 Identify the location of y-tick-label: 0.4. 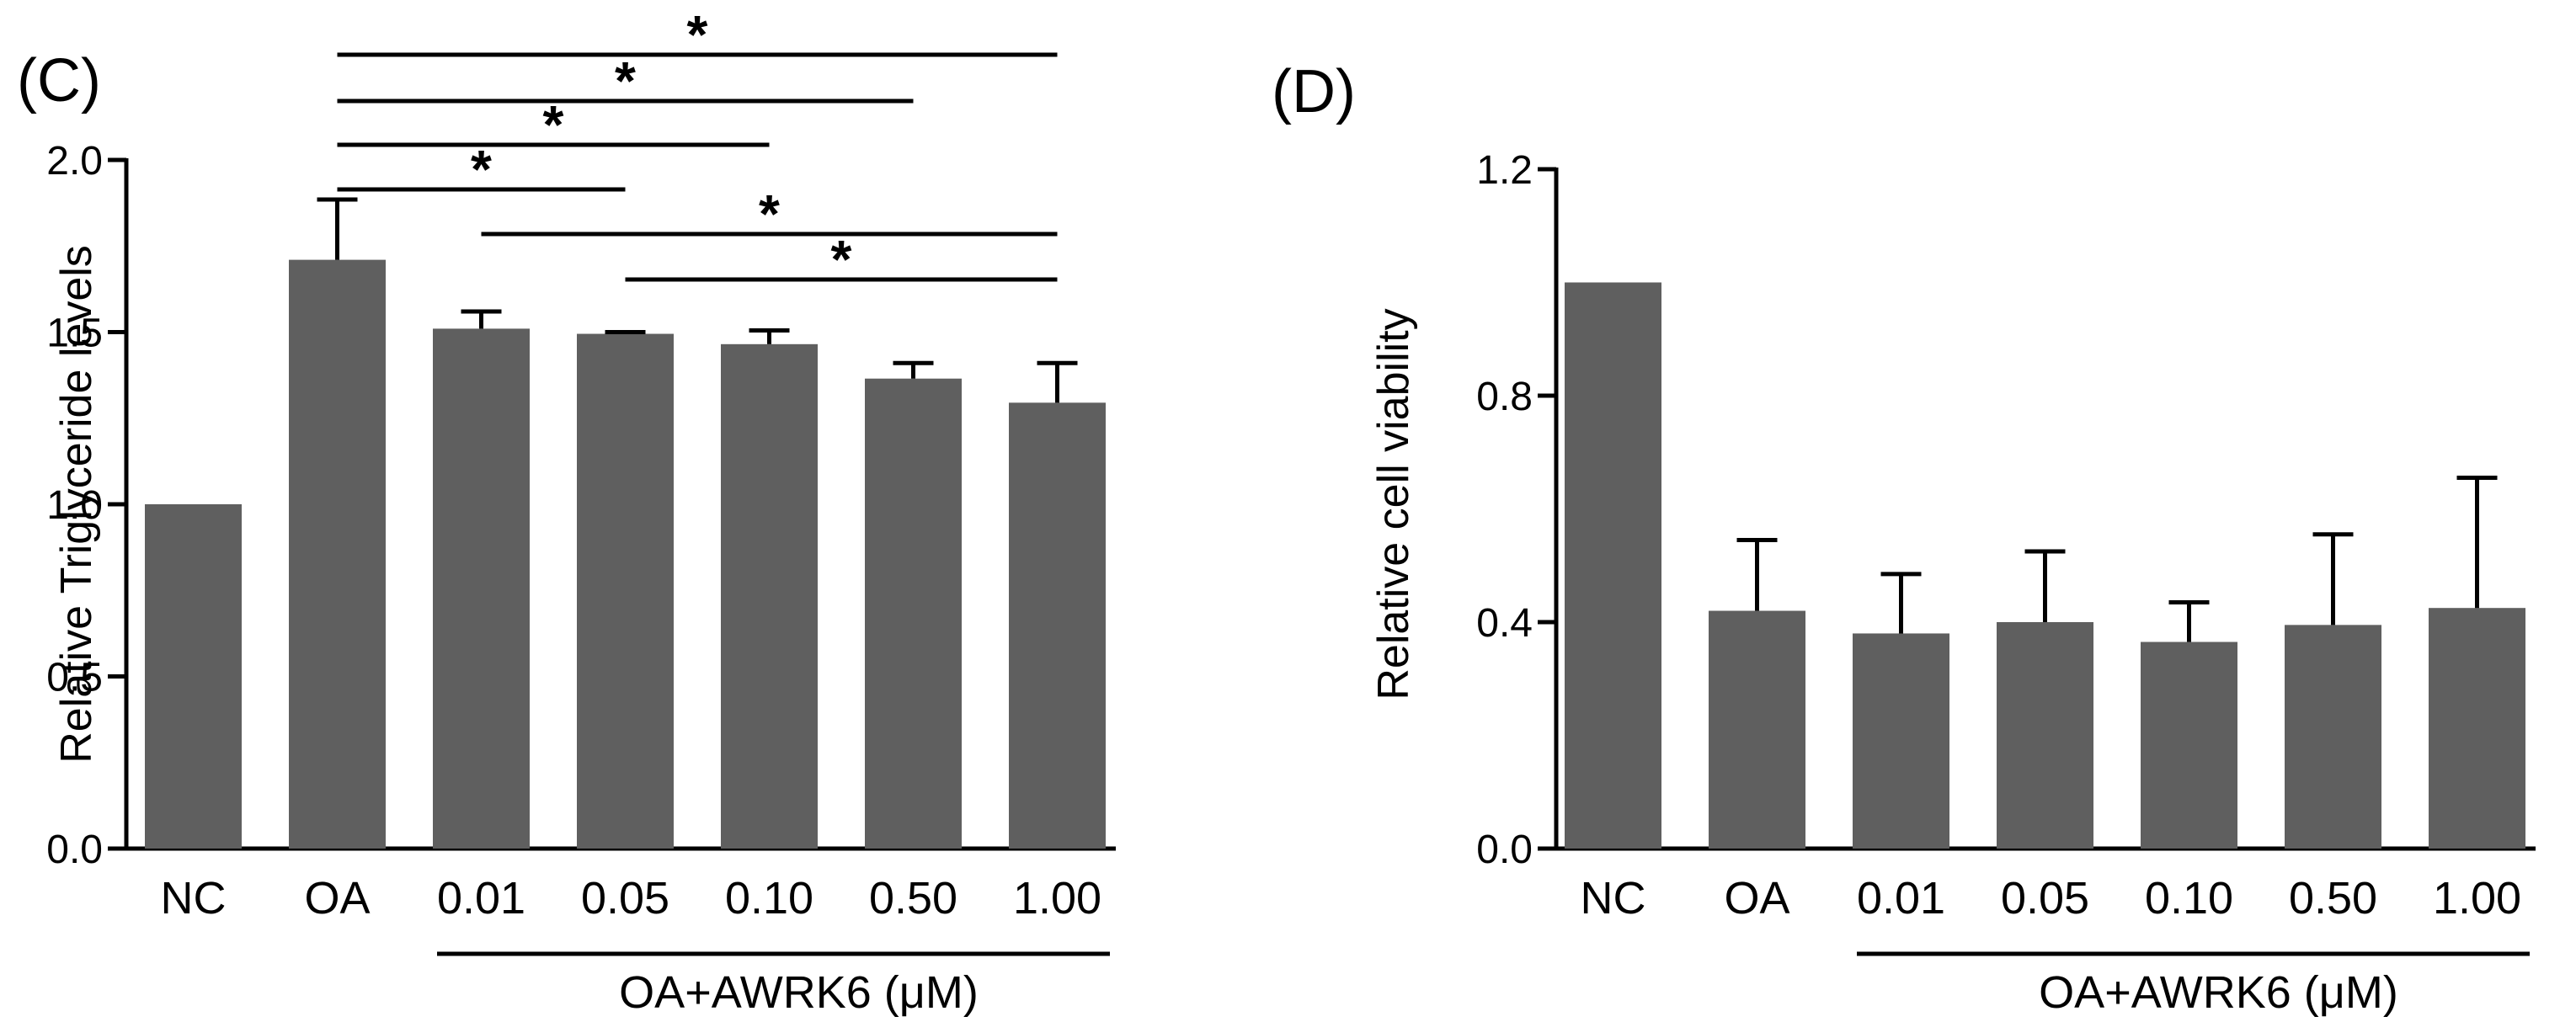
(1504, 623).